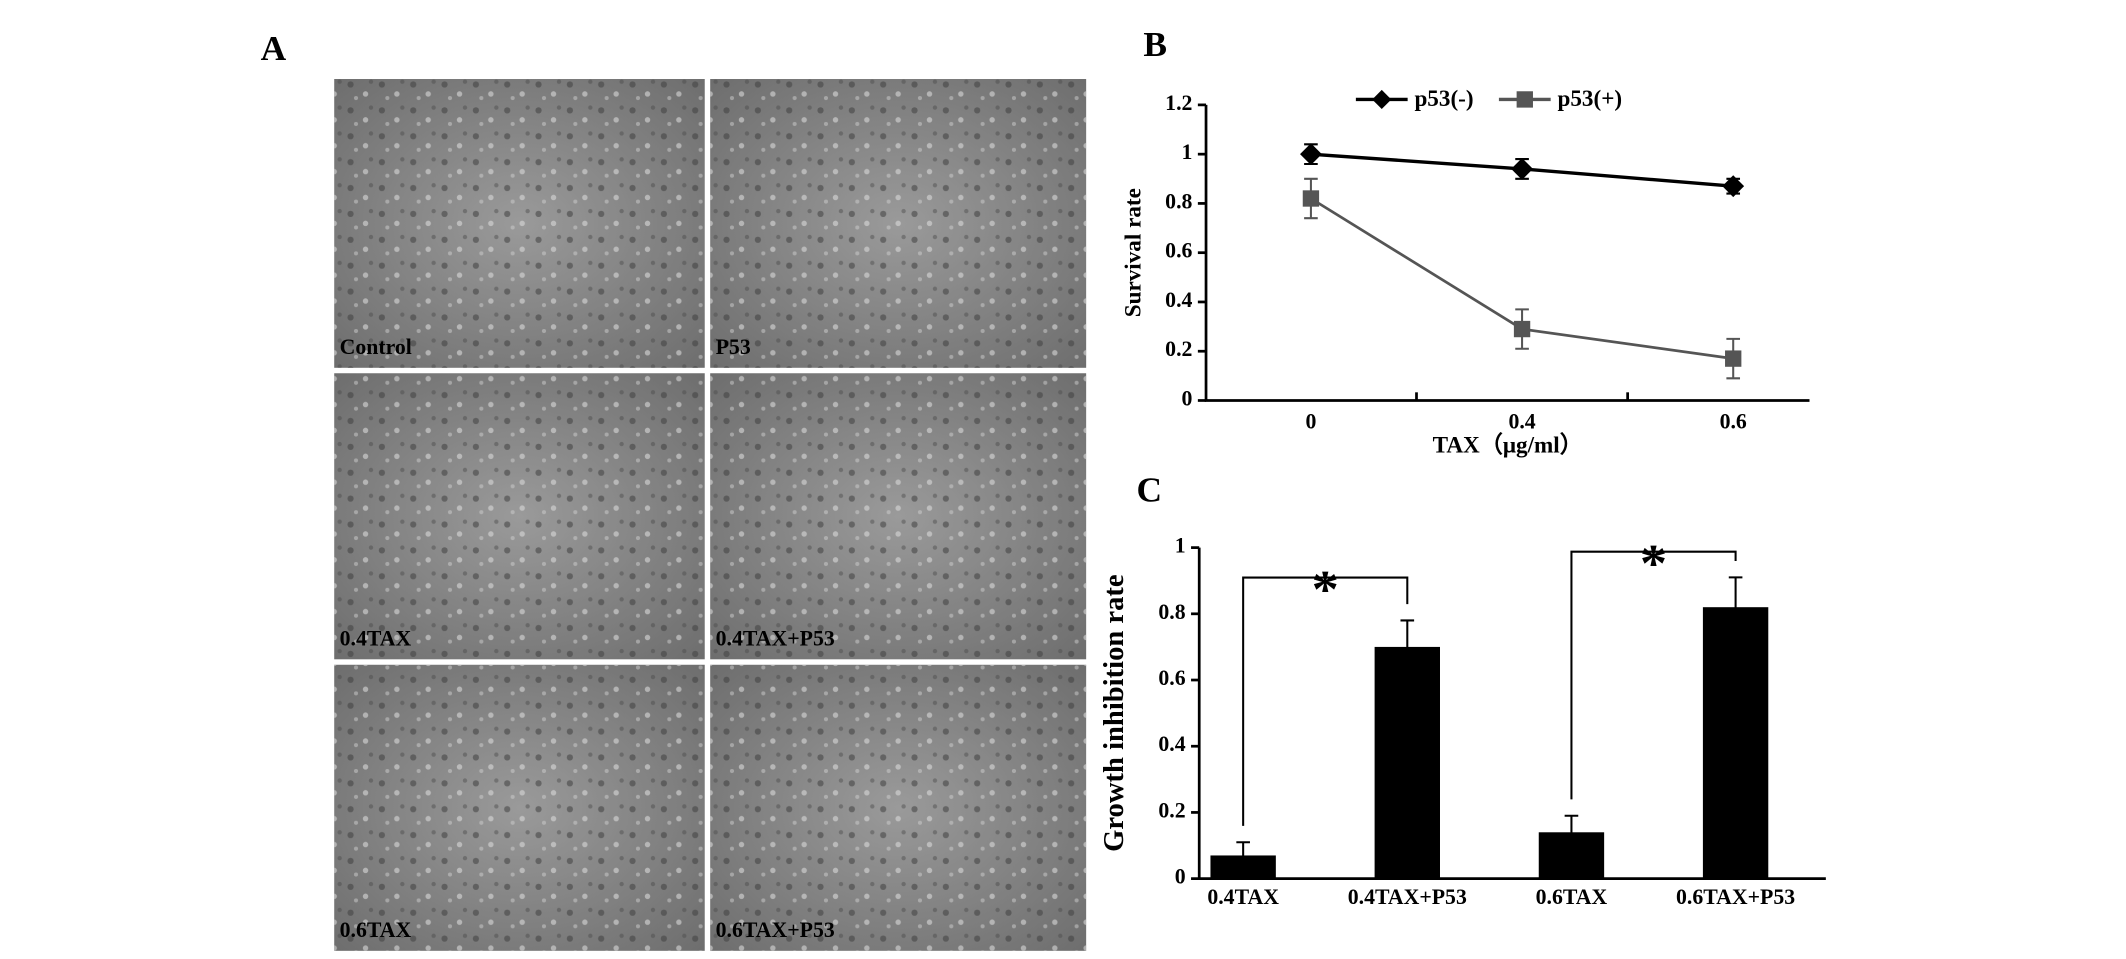  What do you see at coordinates (376, 347) in the screenshot?
I see `micrograph-label: Control` at bounding box center [376, 347].